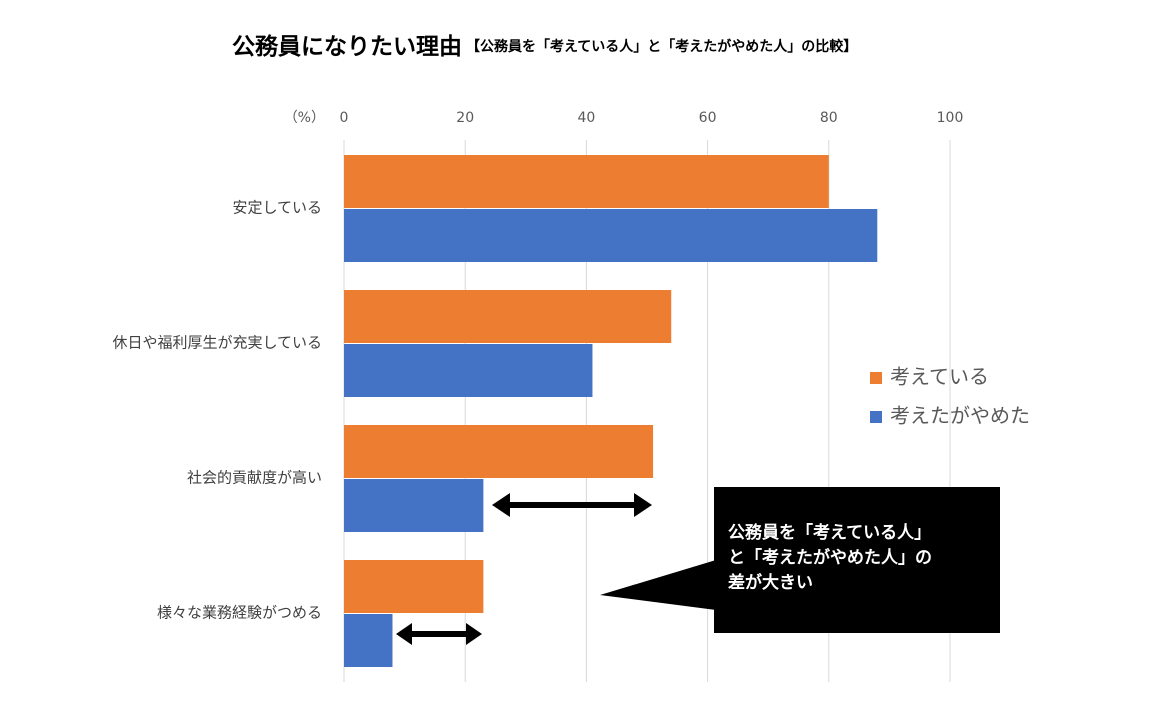  I want to click on callout-box, so click(857, 560).